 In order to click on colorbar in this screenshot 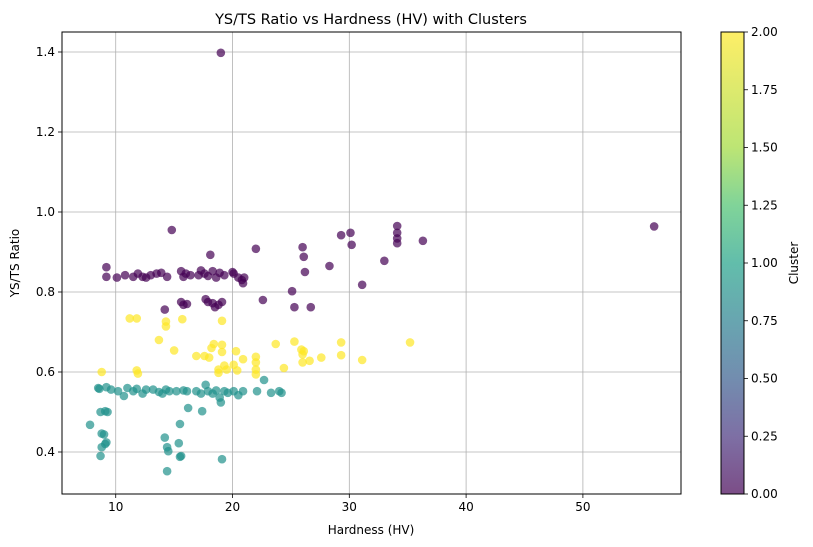, I will do `click(732, 263)`.